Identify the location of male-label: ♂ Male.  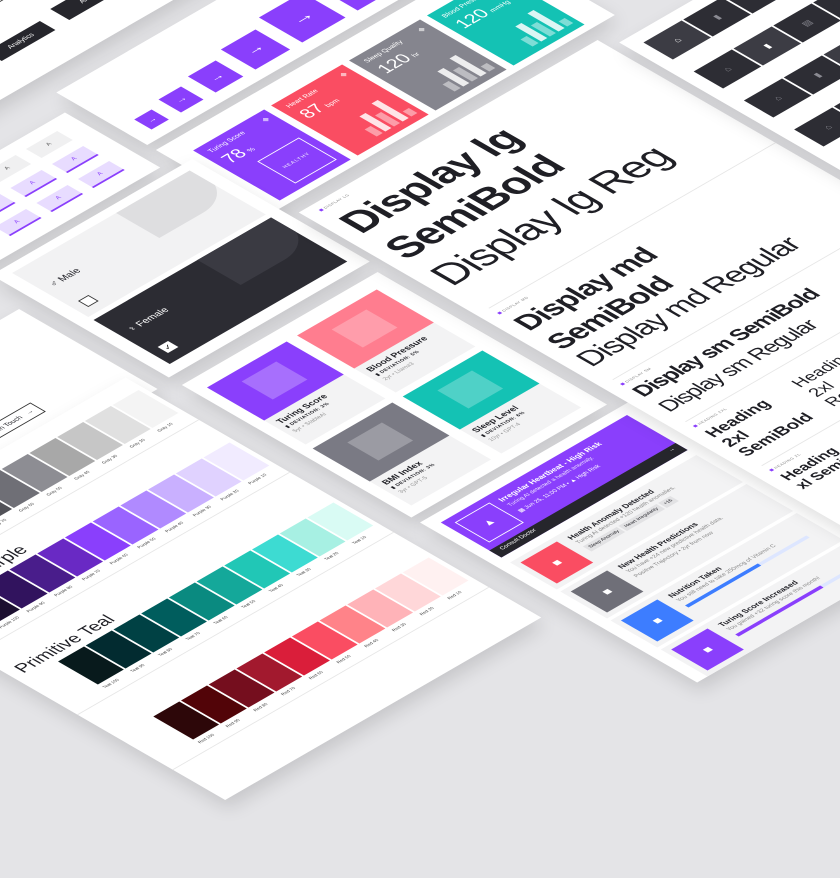
(65, 278).